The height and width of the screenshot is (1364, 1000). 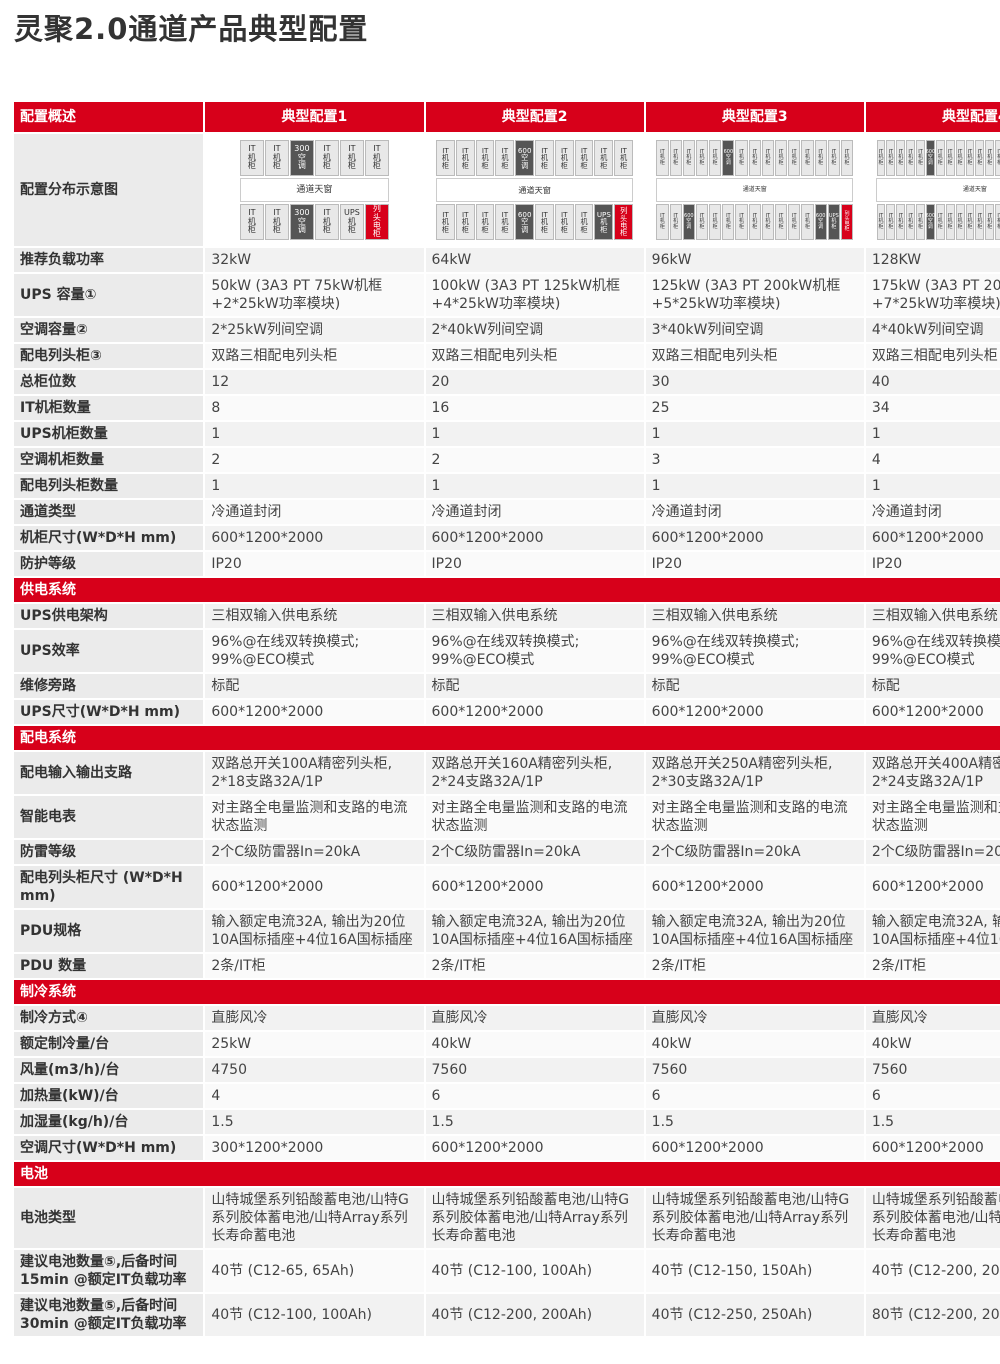 What do you see at coordinates (109, 460) in the screenshot?
I see `row-label: 空调机柜数量` at bounding box center [109, 460].